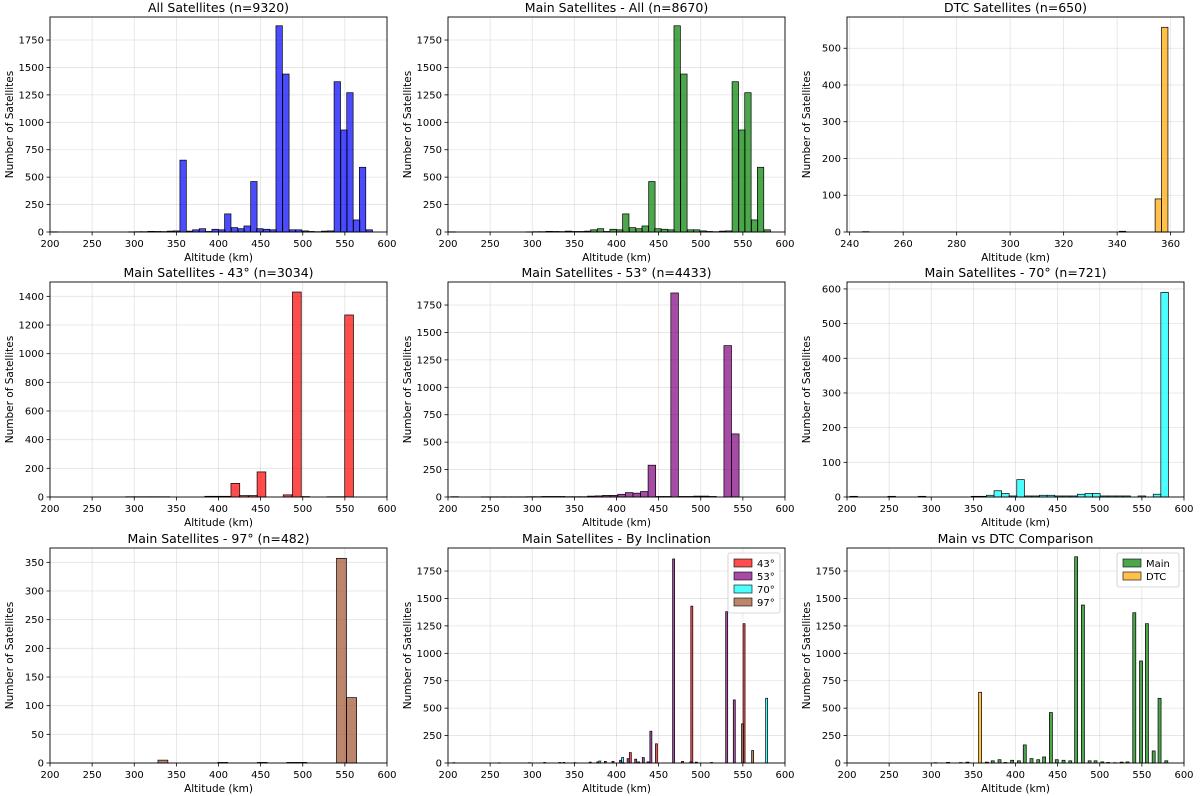  I want to click on y-tick-label: 600, so click(831, 289).